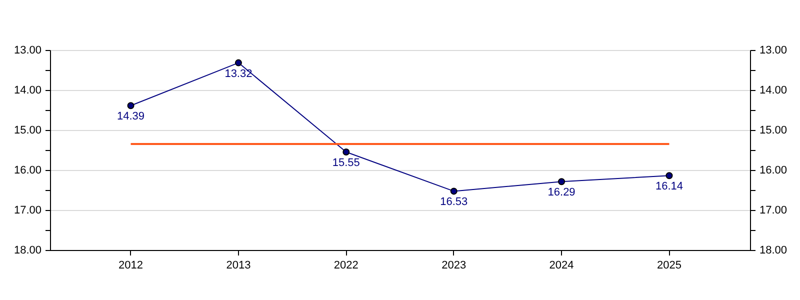 Image resolution: width=800 pixels, height=300 pixels. I want to click on x-tick-label: 2013, so click(238, 266).